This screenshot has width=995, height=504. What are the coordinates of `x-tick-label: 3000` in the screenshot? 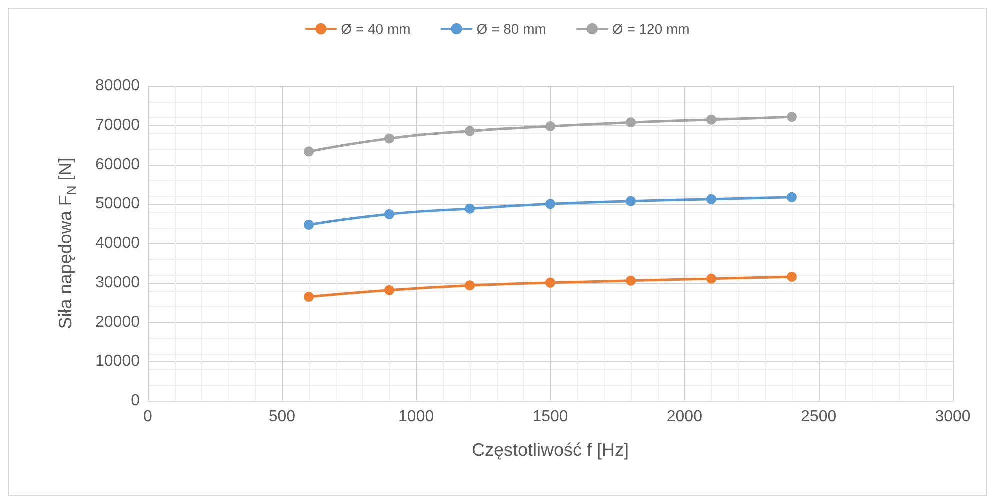 It's located at (953, 417).